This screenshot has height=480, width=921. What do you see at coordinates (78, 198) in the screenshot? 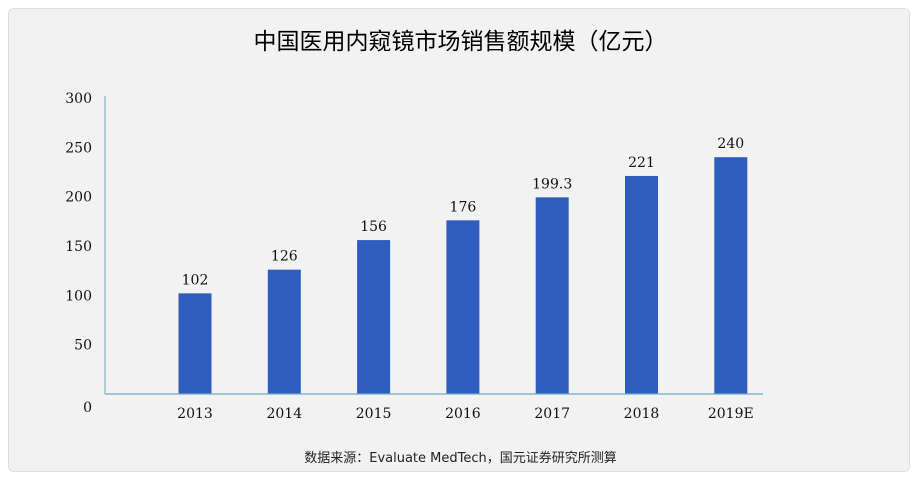
I see `y-tick-200: 200` at bounding box center [78, 198].